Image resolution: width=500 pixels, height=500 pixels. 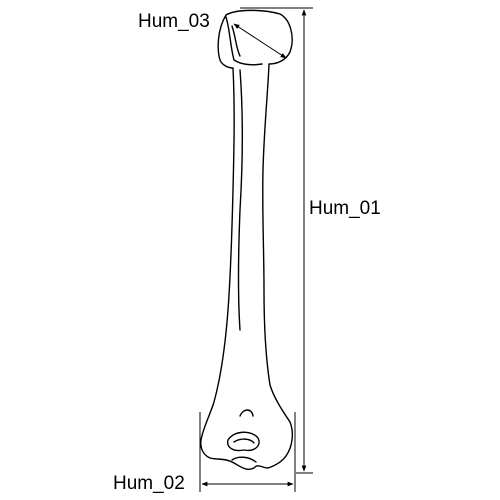 I want to click on measure-epicondylar-width, so click(x=247, y=452).